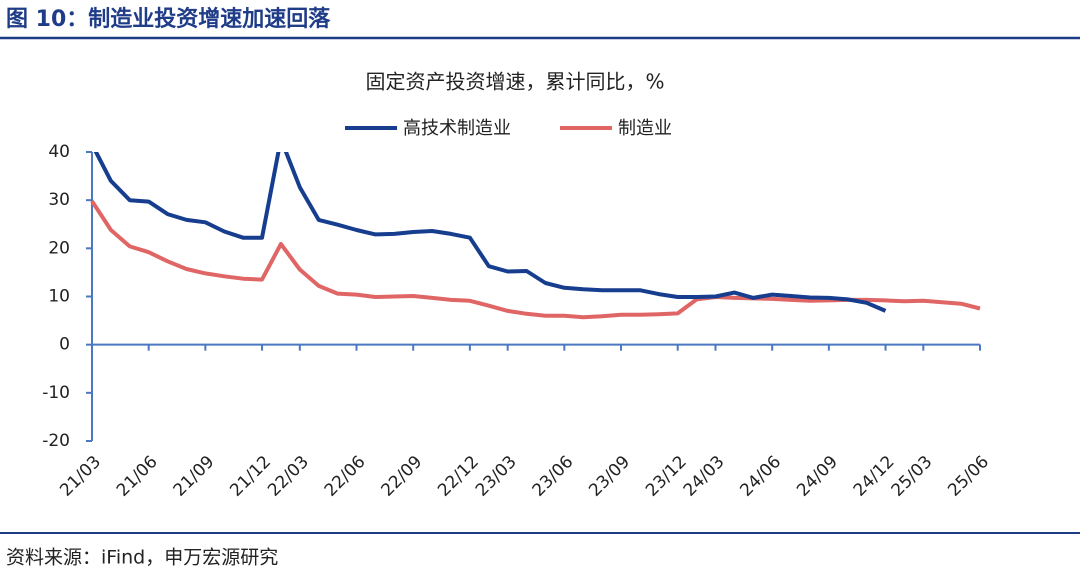 Image resolution: width=1080 pixels, height=582 pixels. Describe the element at coordinates (496, 476) in the screenshot. I see `x-tick-label: 23/03` at that location.